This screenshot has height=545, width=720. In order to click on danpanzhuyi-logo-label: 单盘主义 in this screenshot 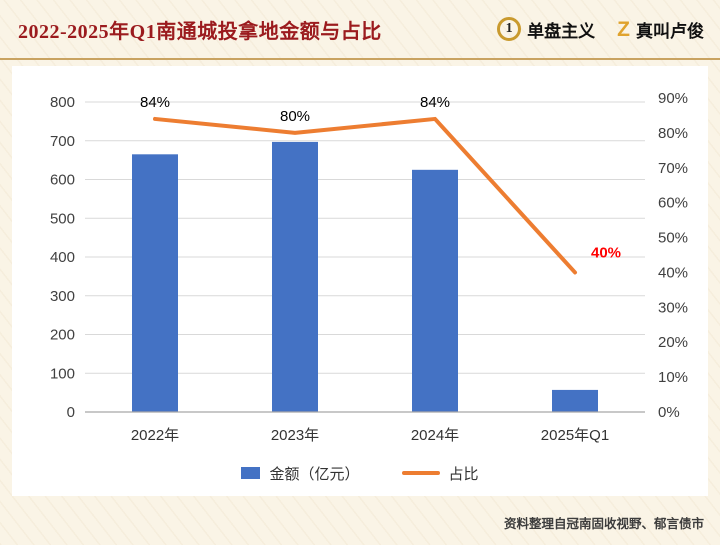, I will do `click(561, 31)`.